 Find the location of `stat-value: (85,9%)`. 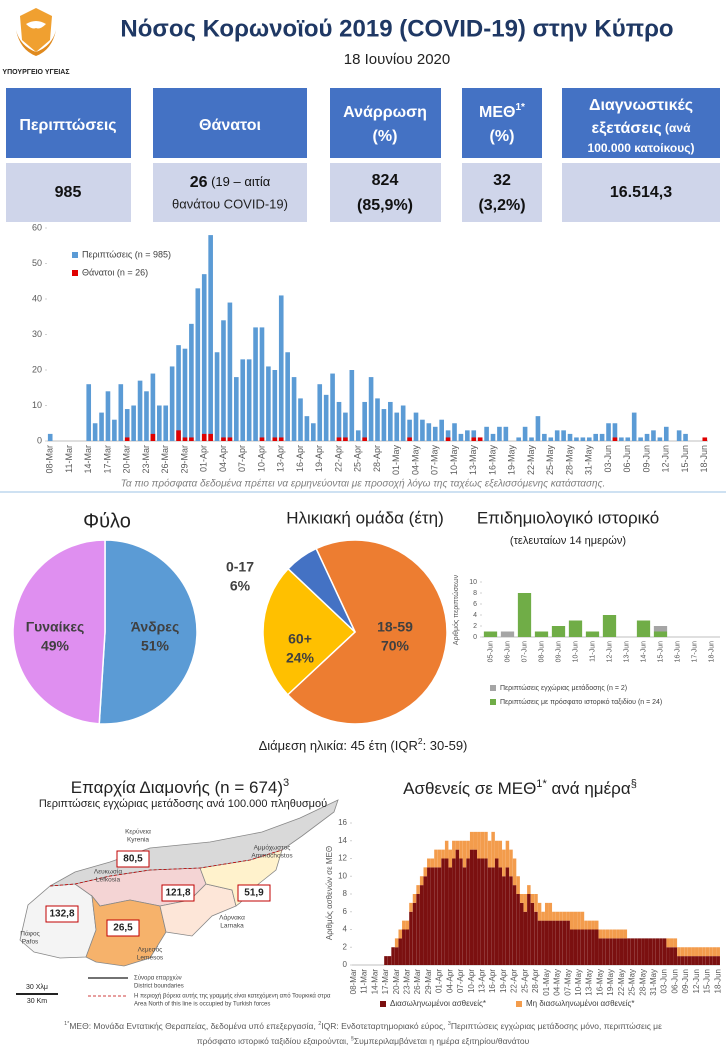

stat-value: (85,9%) is located at coordinates (385, 205).